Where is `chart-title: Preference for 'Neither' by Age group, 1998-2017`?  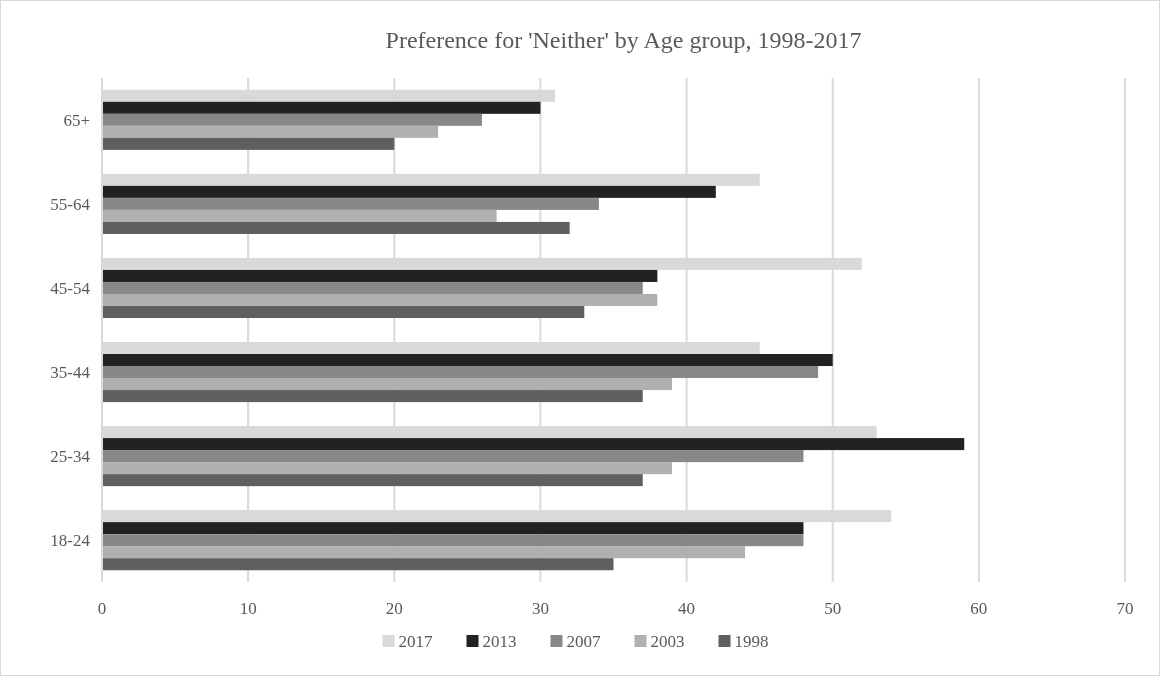
chart-title: Preference for 'Neither' by Age group, 1998-2017 is located at coordinates (623, 40).